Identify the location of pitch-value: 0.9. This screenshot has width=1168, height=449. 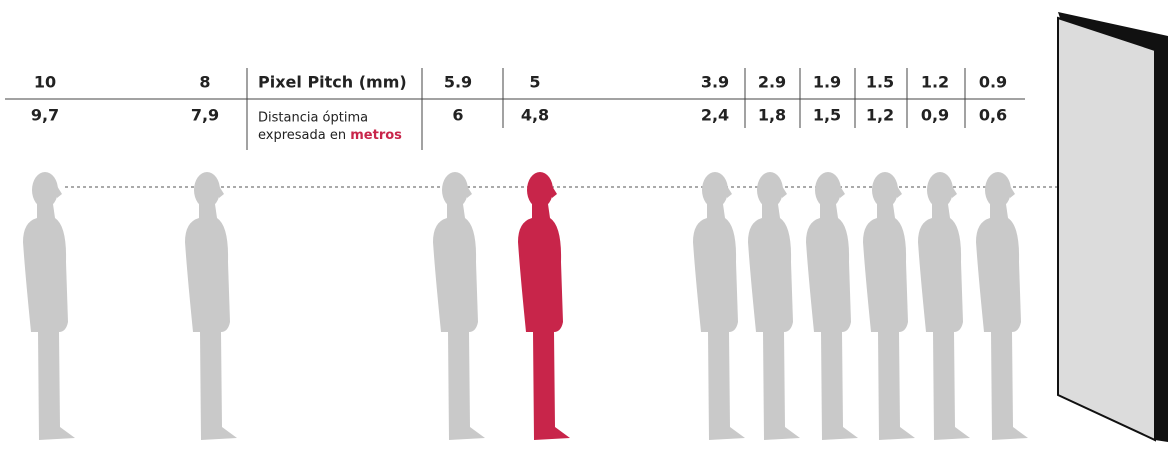
(993, 82).